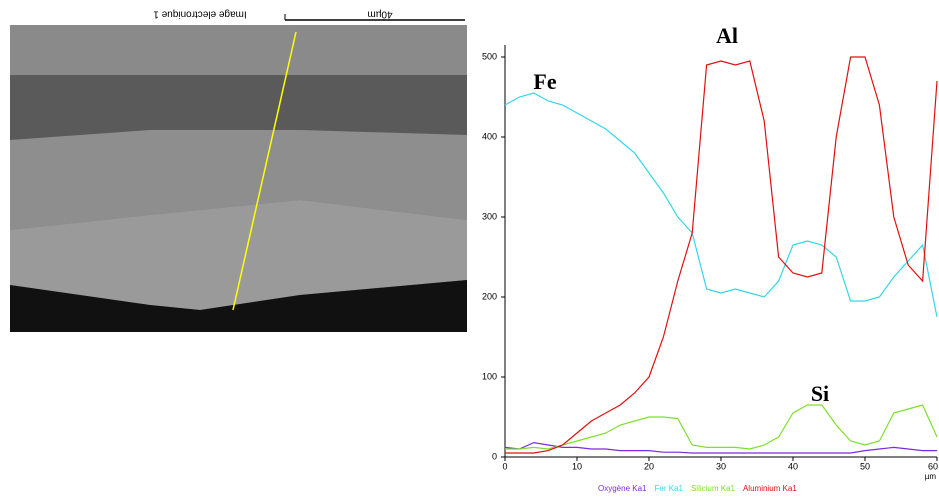  I want to click on x-axis-label: µm, so click(931, 476).